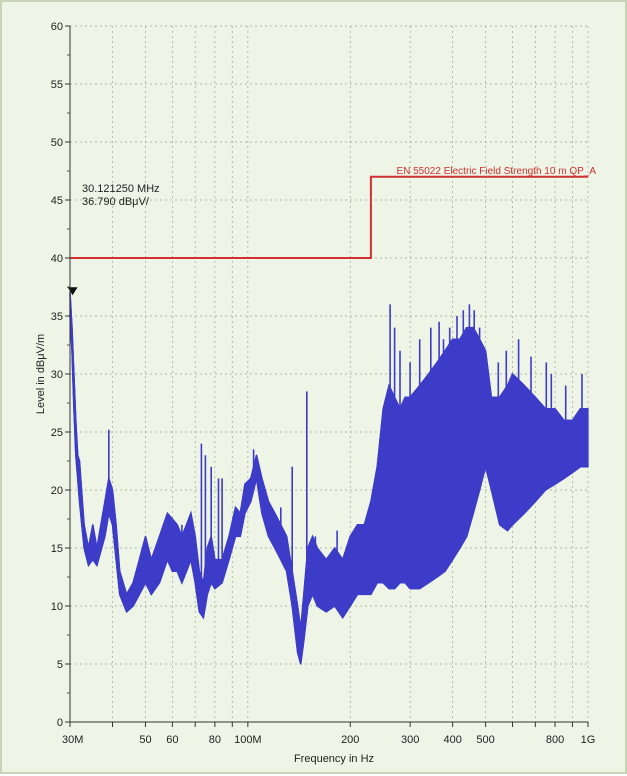  I want to click on x-tick-label: 300, so click(410, 740).